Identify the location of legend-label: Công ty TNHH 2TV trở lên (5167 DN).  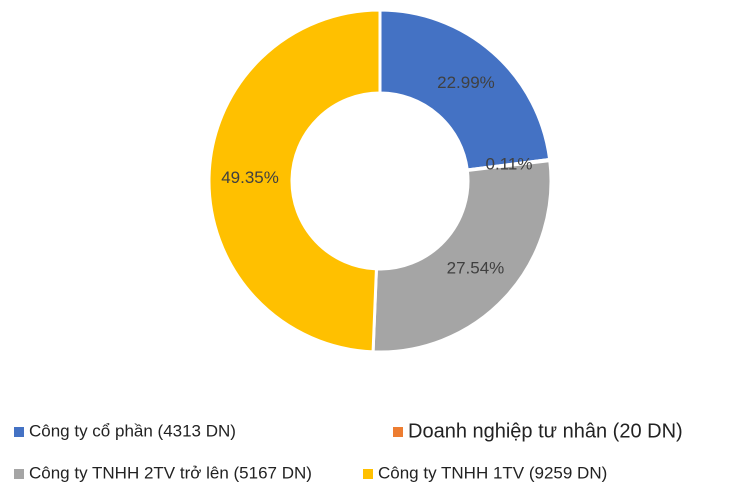
(170, 472).